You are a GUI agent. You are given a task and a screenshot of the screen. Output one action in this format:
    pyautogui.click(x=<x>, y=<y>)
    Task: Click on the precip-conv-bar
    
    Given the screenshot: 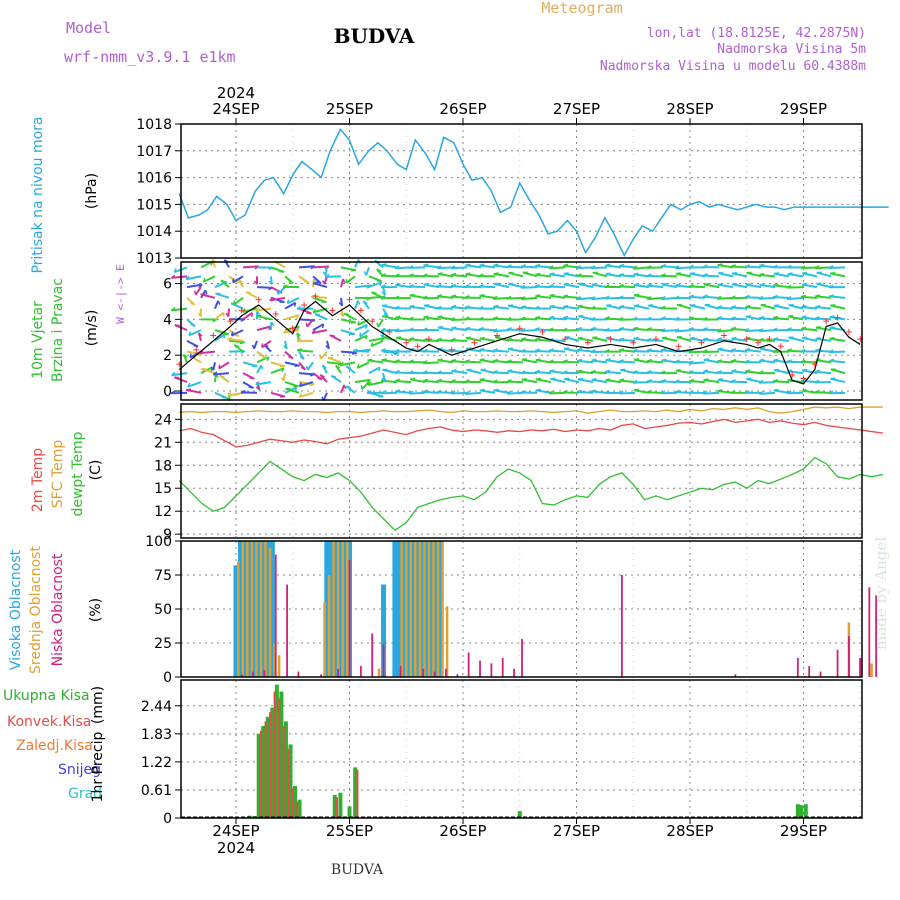 What is the action you would take?
    pyautogui.click(x=337, y=807)
    